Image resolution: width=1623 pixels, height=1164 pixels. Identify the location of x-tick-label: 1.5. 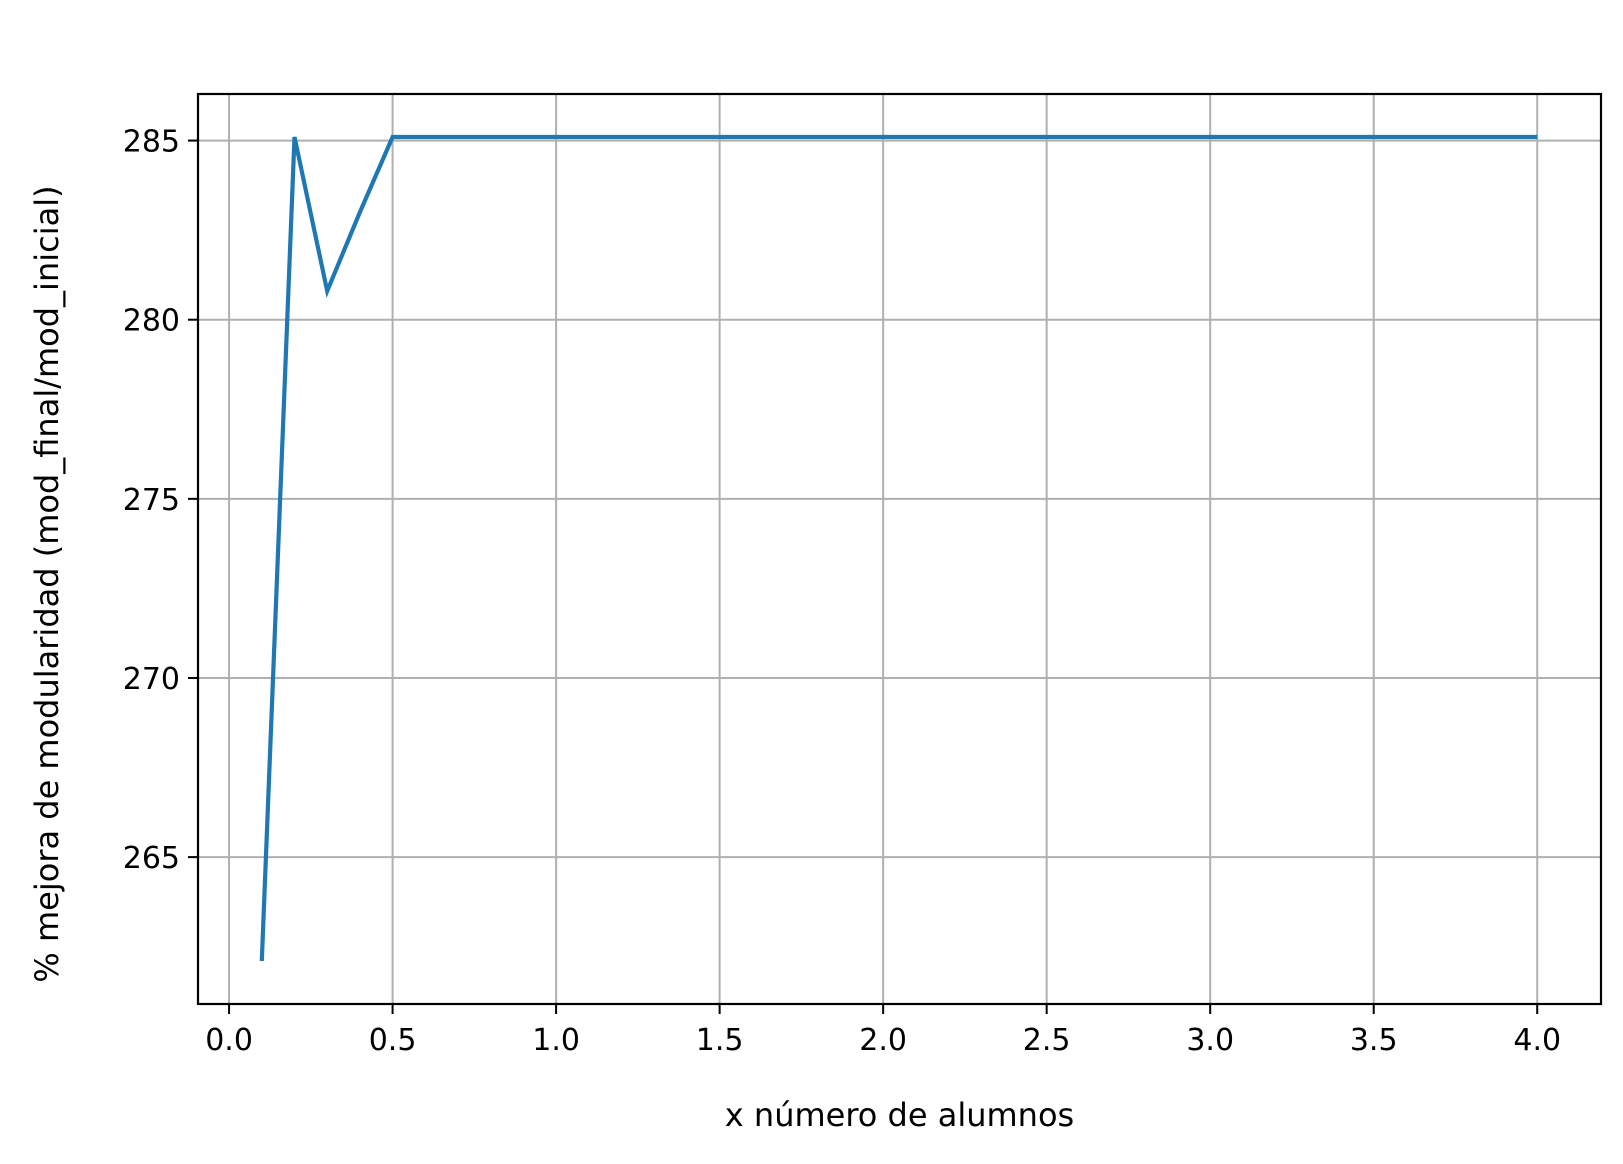
(720, 1040).